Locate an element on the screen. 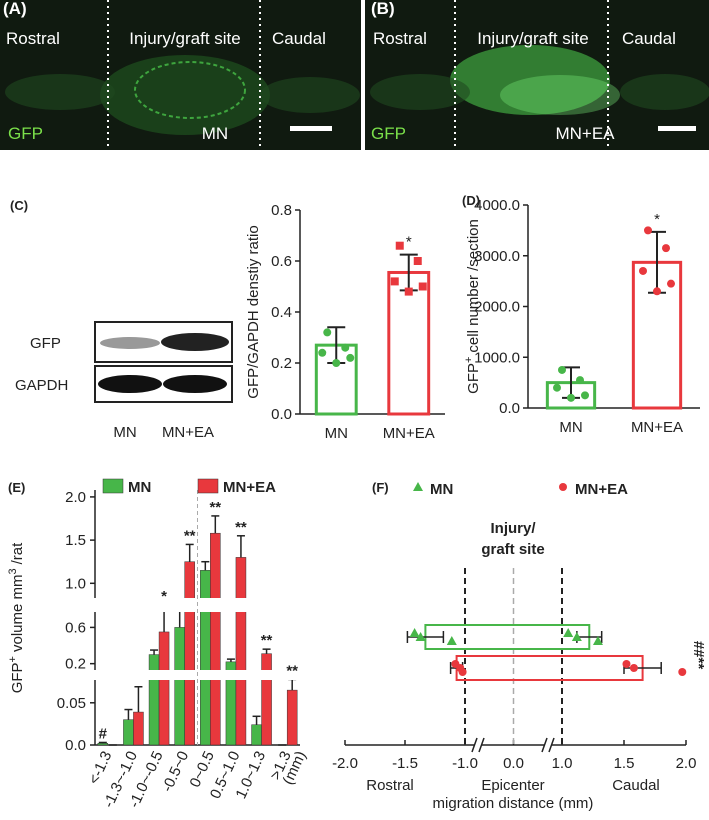 The image size is (709, 820). y-axis-label: GFP+ volume mm3/rat is located at coordinates (16, 617).